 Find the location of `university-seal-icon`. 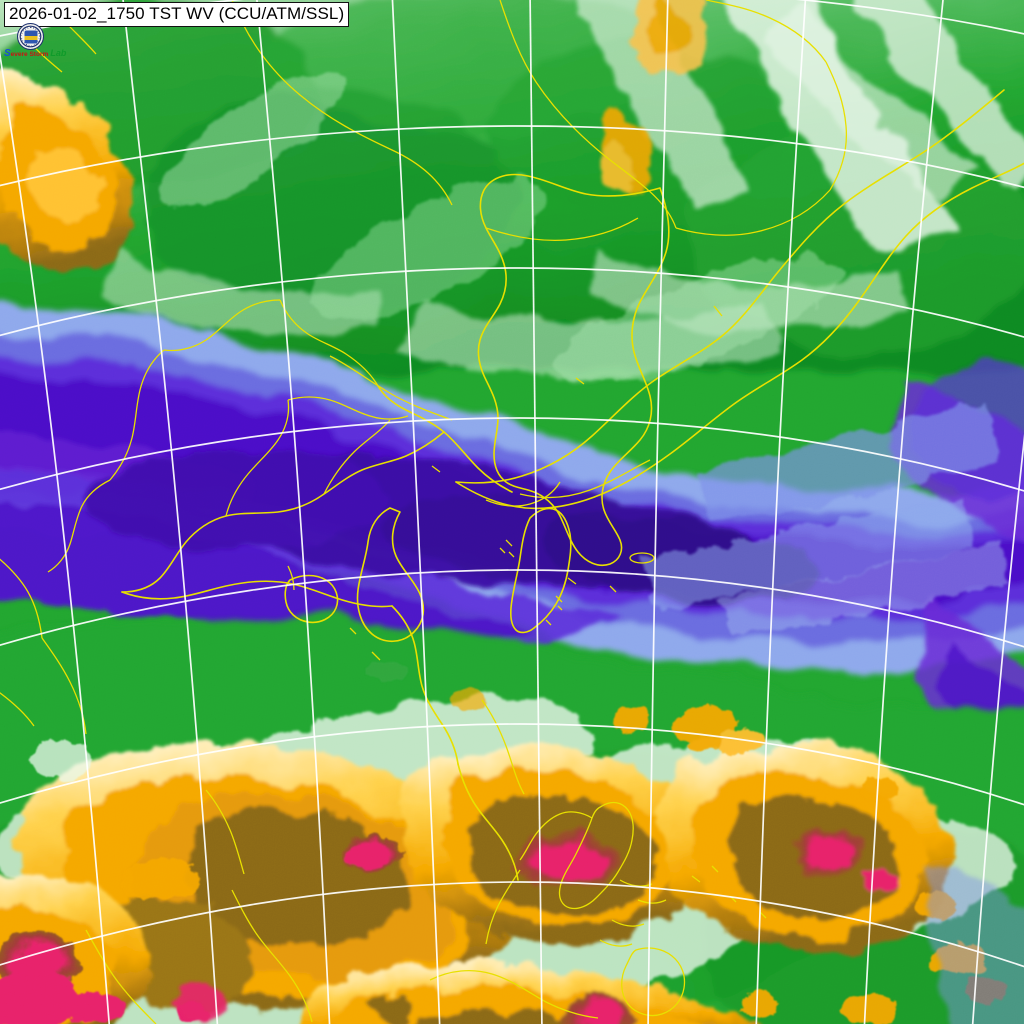

university-seal-icon is located at coordinates (30, 36).